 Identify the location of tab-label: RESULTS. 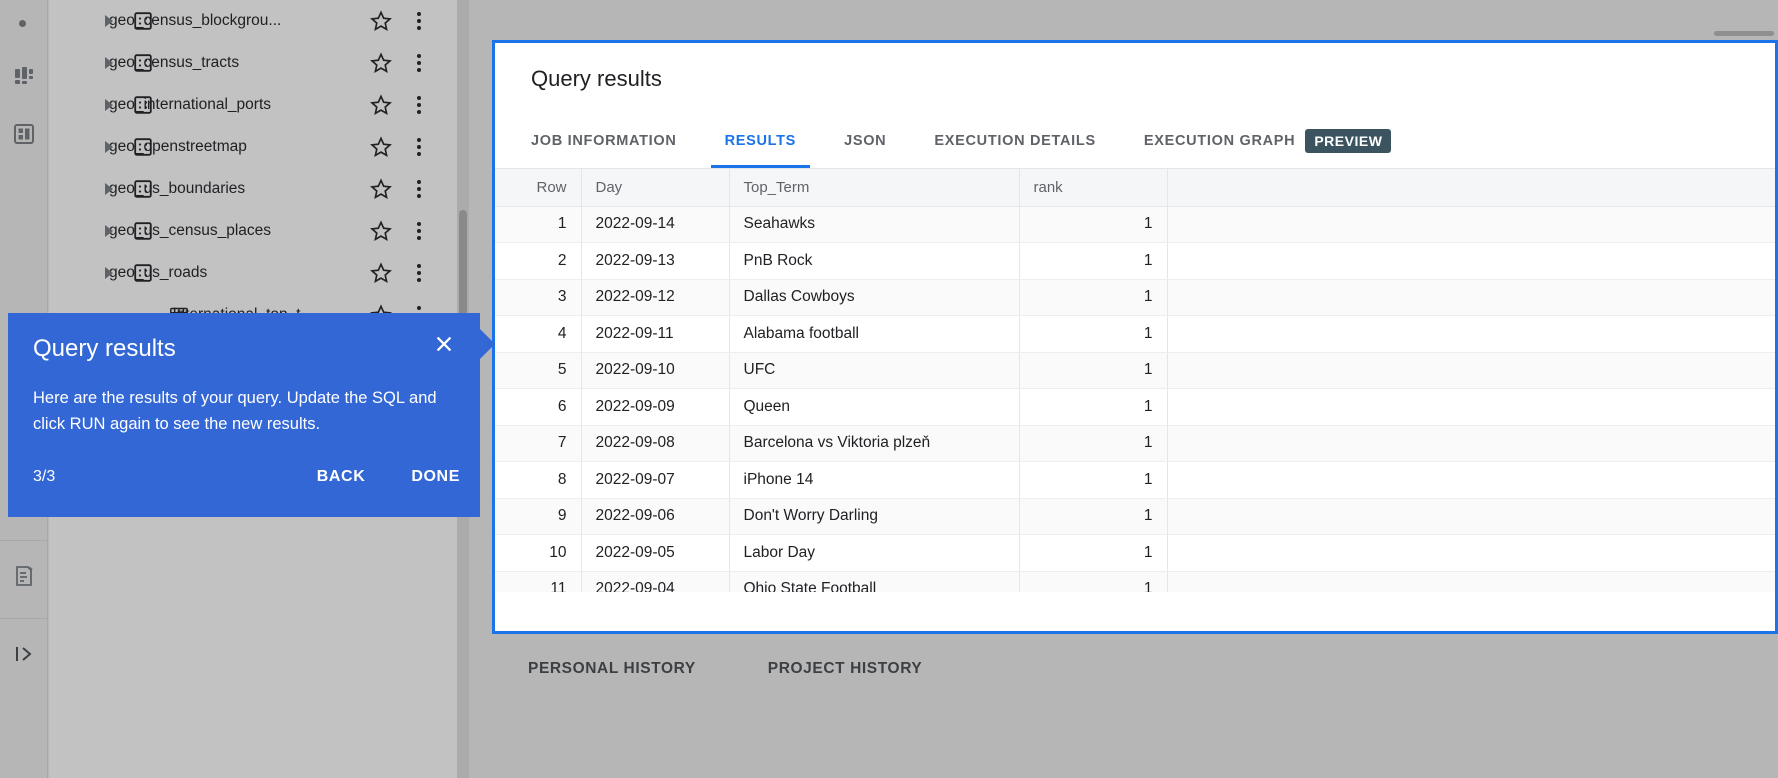
(760, 141).